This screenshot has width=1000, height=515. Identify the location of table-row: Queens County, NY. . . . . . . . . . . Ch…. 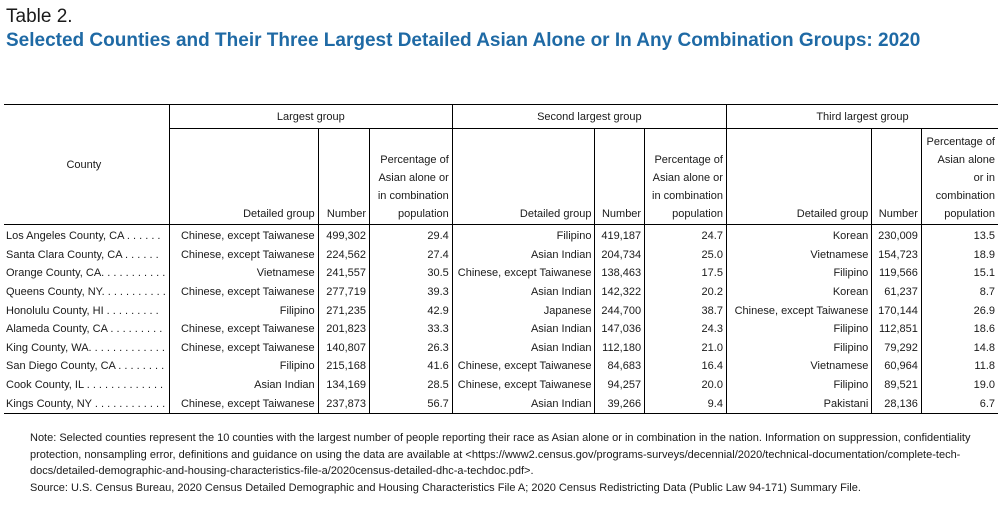
(501, 292).